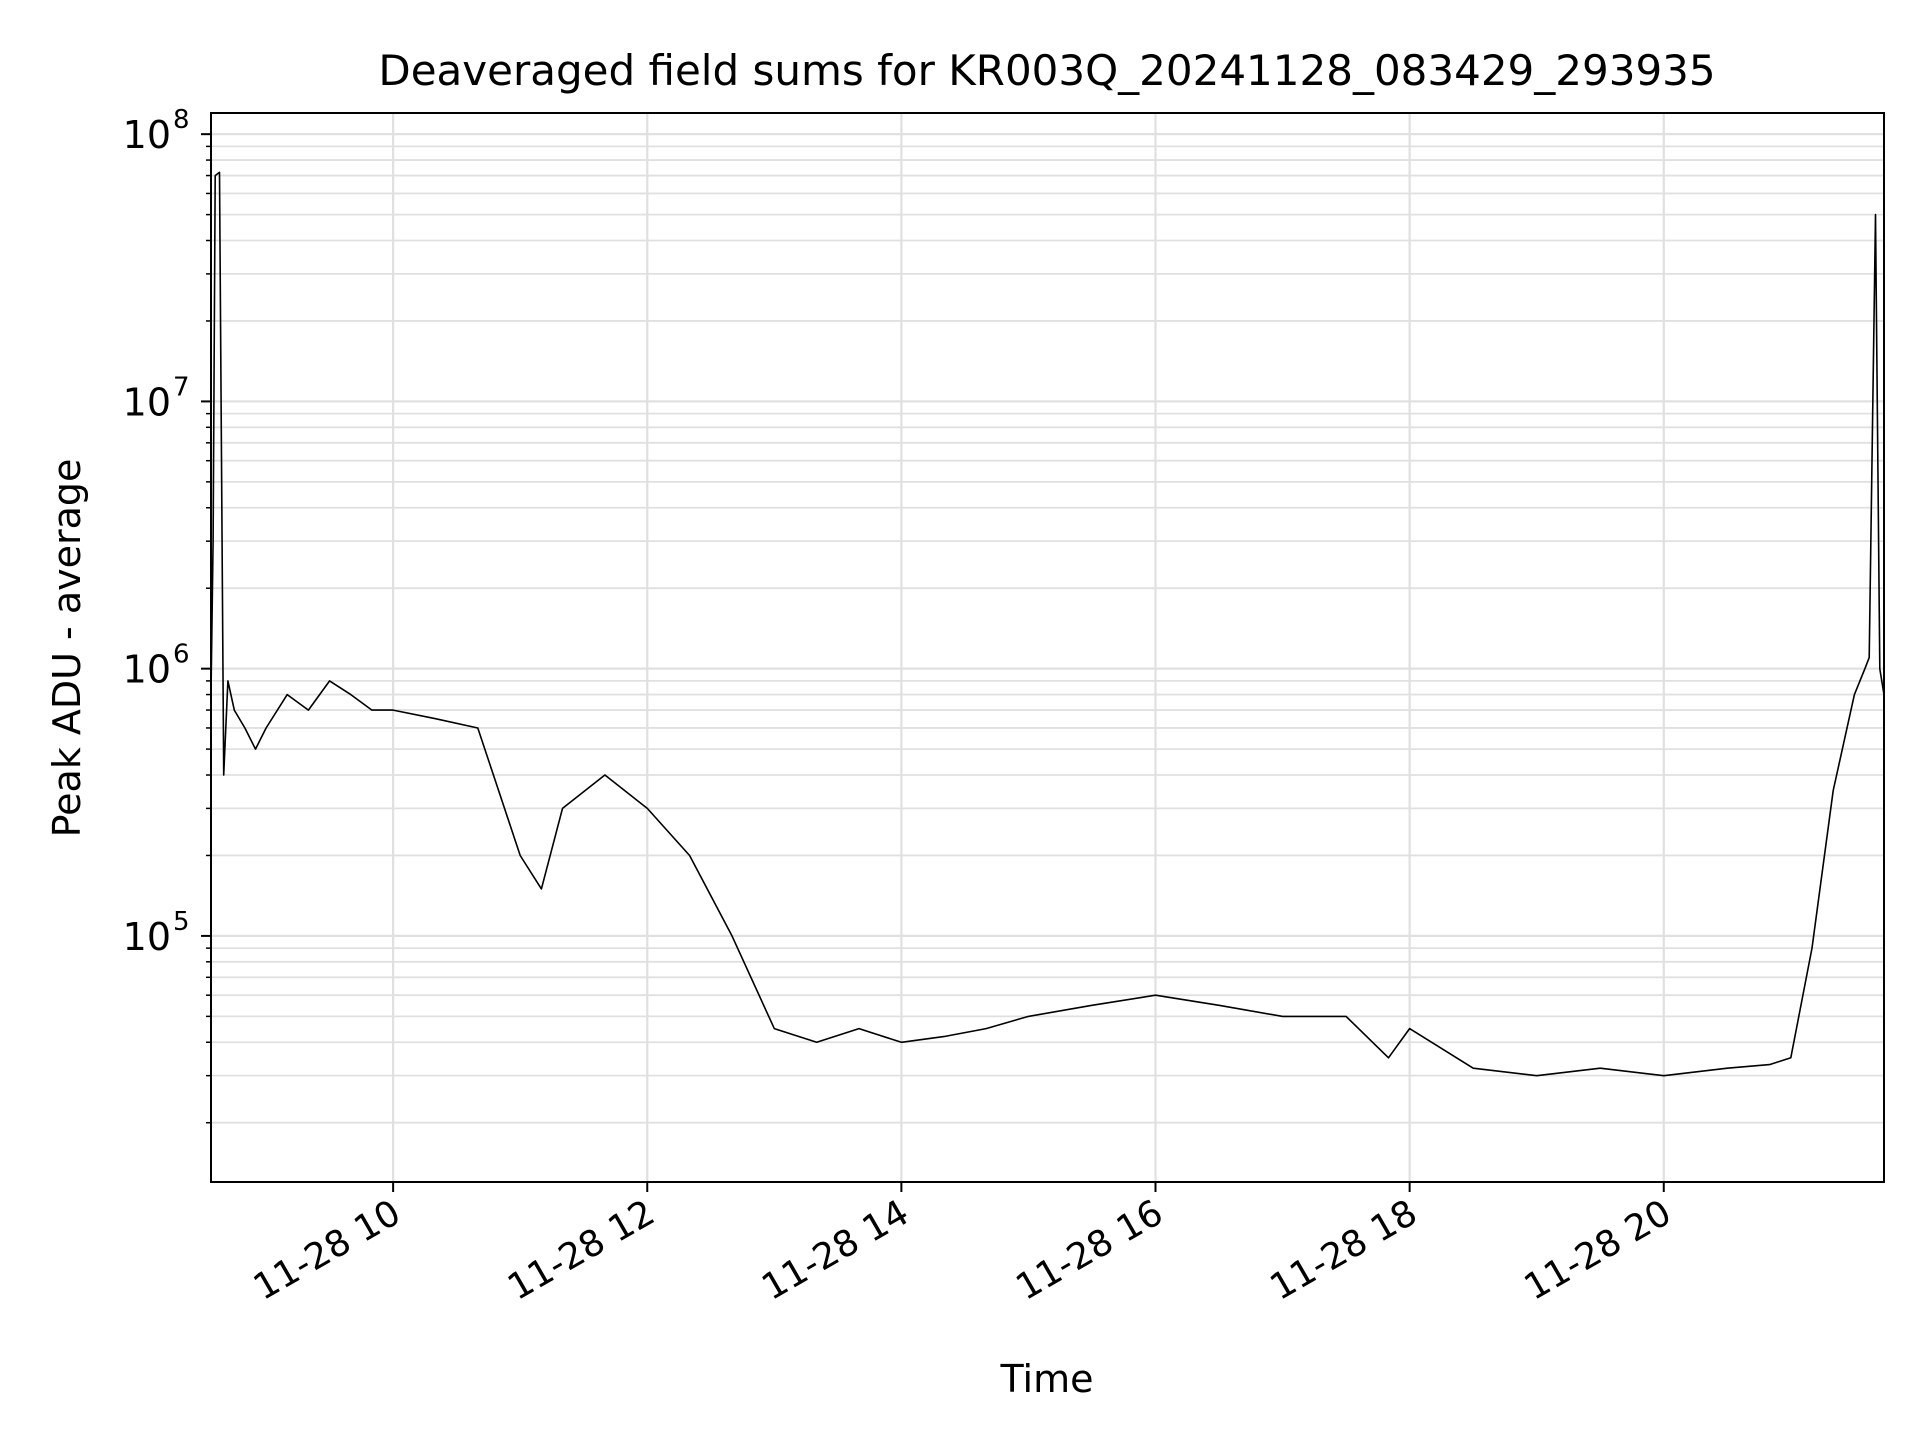 This screenshot has width=1920, height=1444. Describe the element at coordinates (181, 387) in the screenshot. I see `y-tick-label-exponent: 7` at that location.